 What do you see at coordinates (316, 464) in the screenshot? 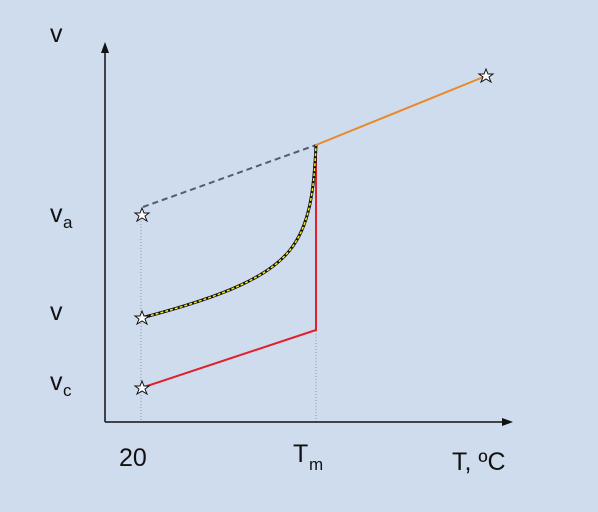
I see `x-label-sub: m` at bounding box center [316, 464].